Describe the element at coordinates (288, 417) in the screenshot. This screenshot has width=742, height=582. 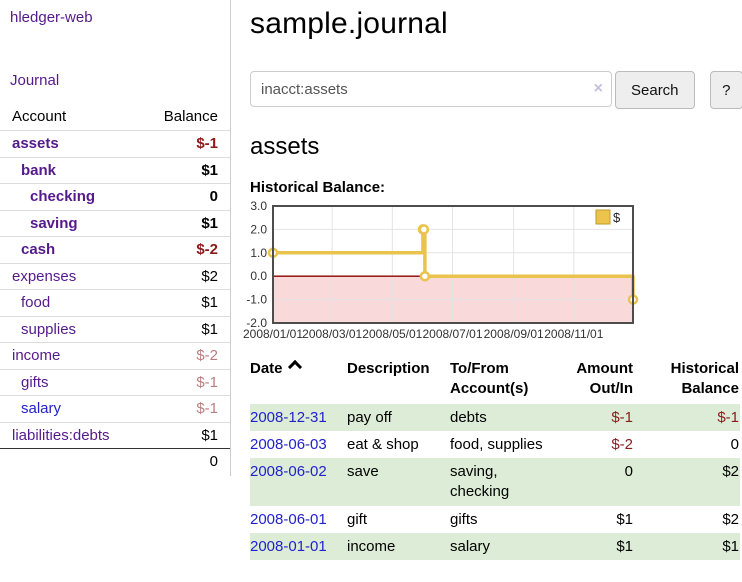
I see `register-date-link: 2008-12-31` at that location.